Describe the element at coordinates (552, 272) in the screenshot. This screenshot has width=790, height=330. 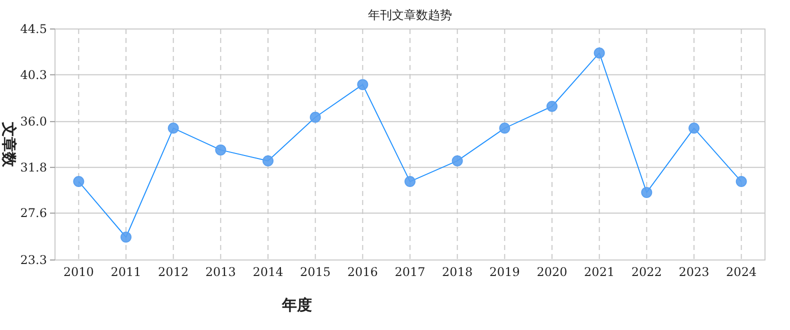
I see `x-tick-label: 2020` at that location.